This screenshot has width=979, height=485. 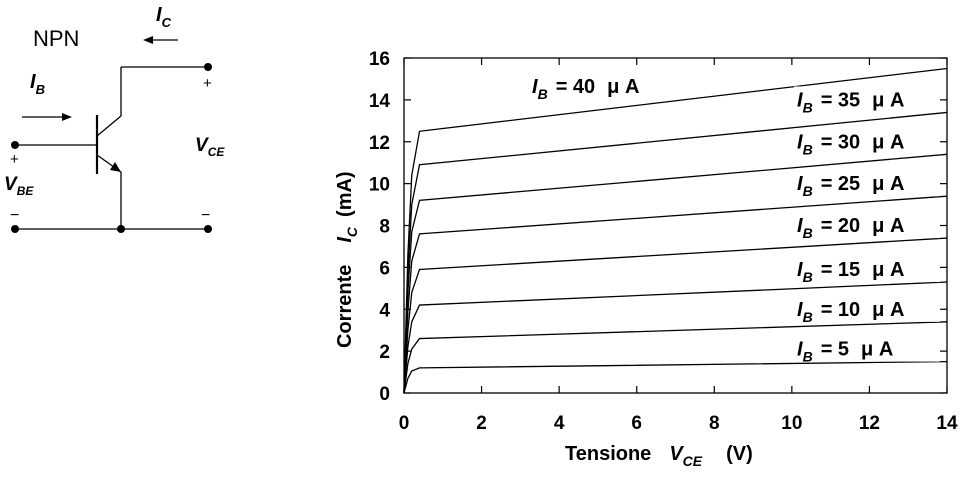 I want to click on y-tick-label: 16, so click(x=379, y=59).